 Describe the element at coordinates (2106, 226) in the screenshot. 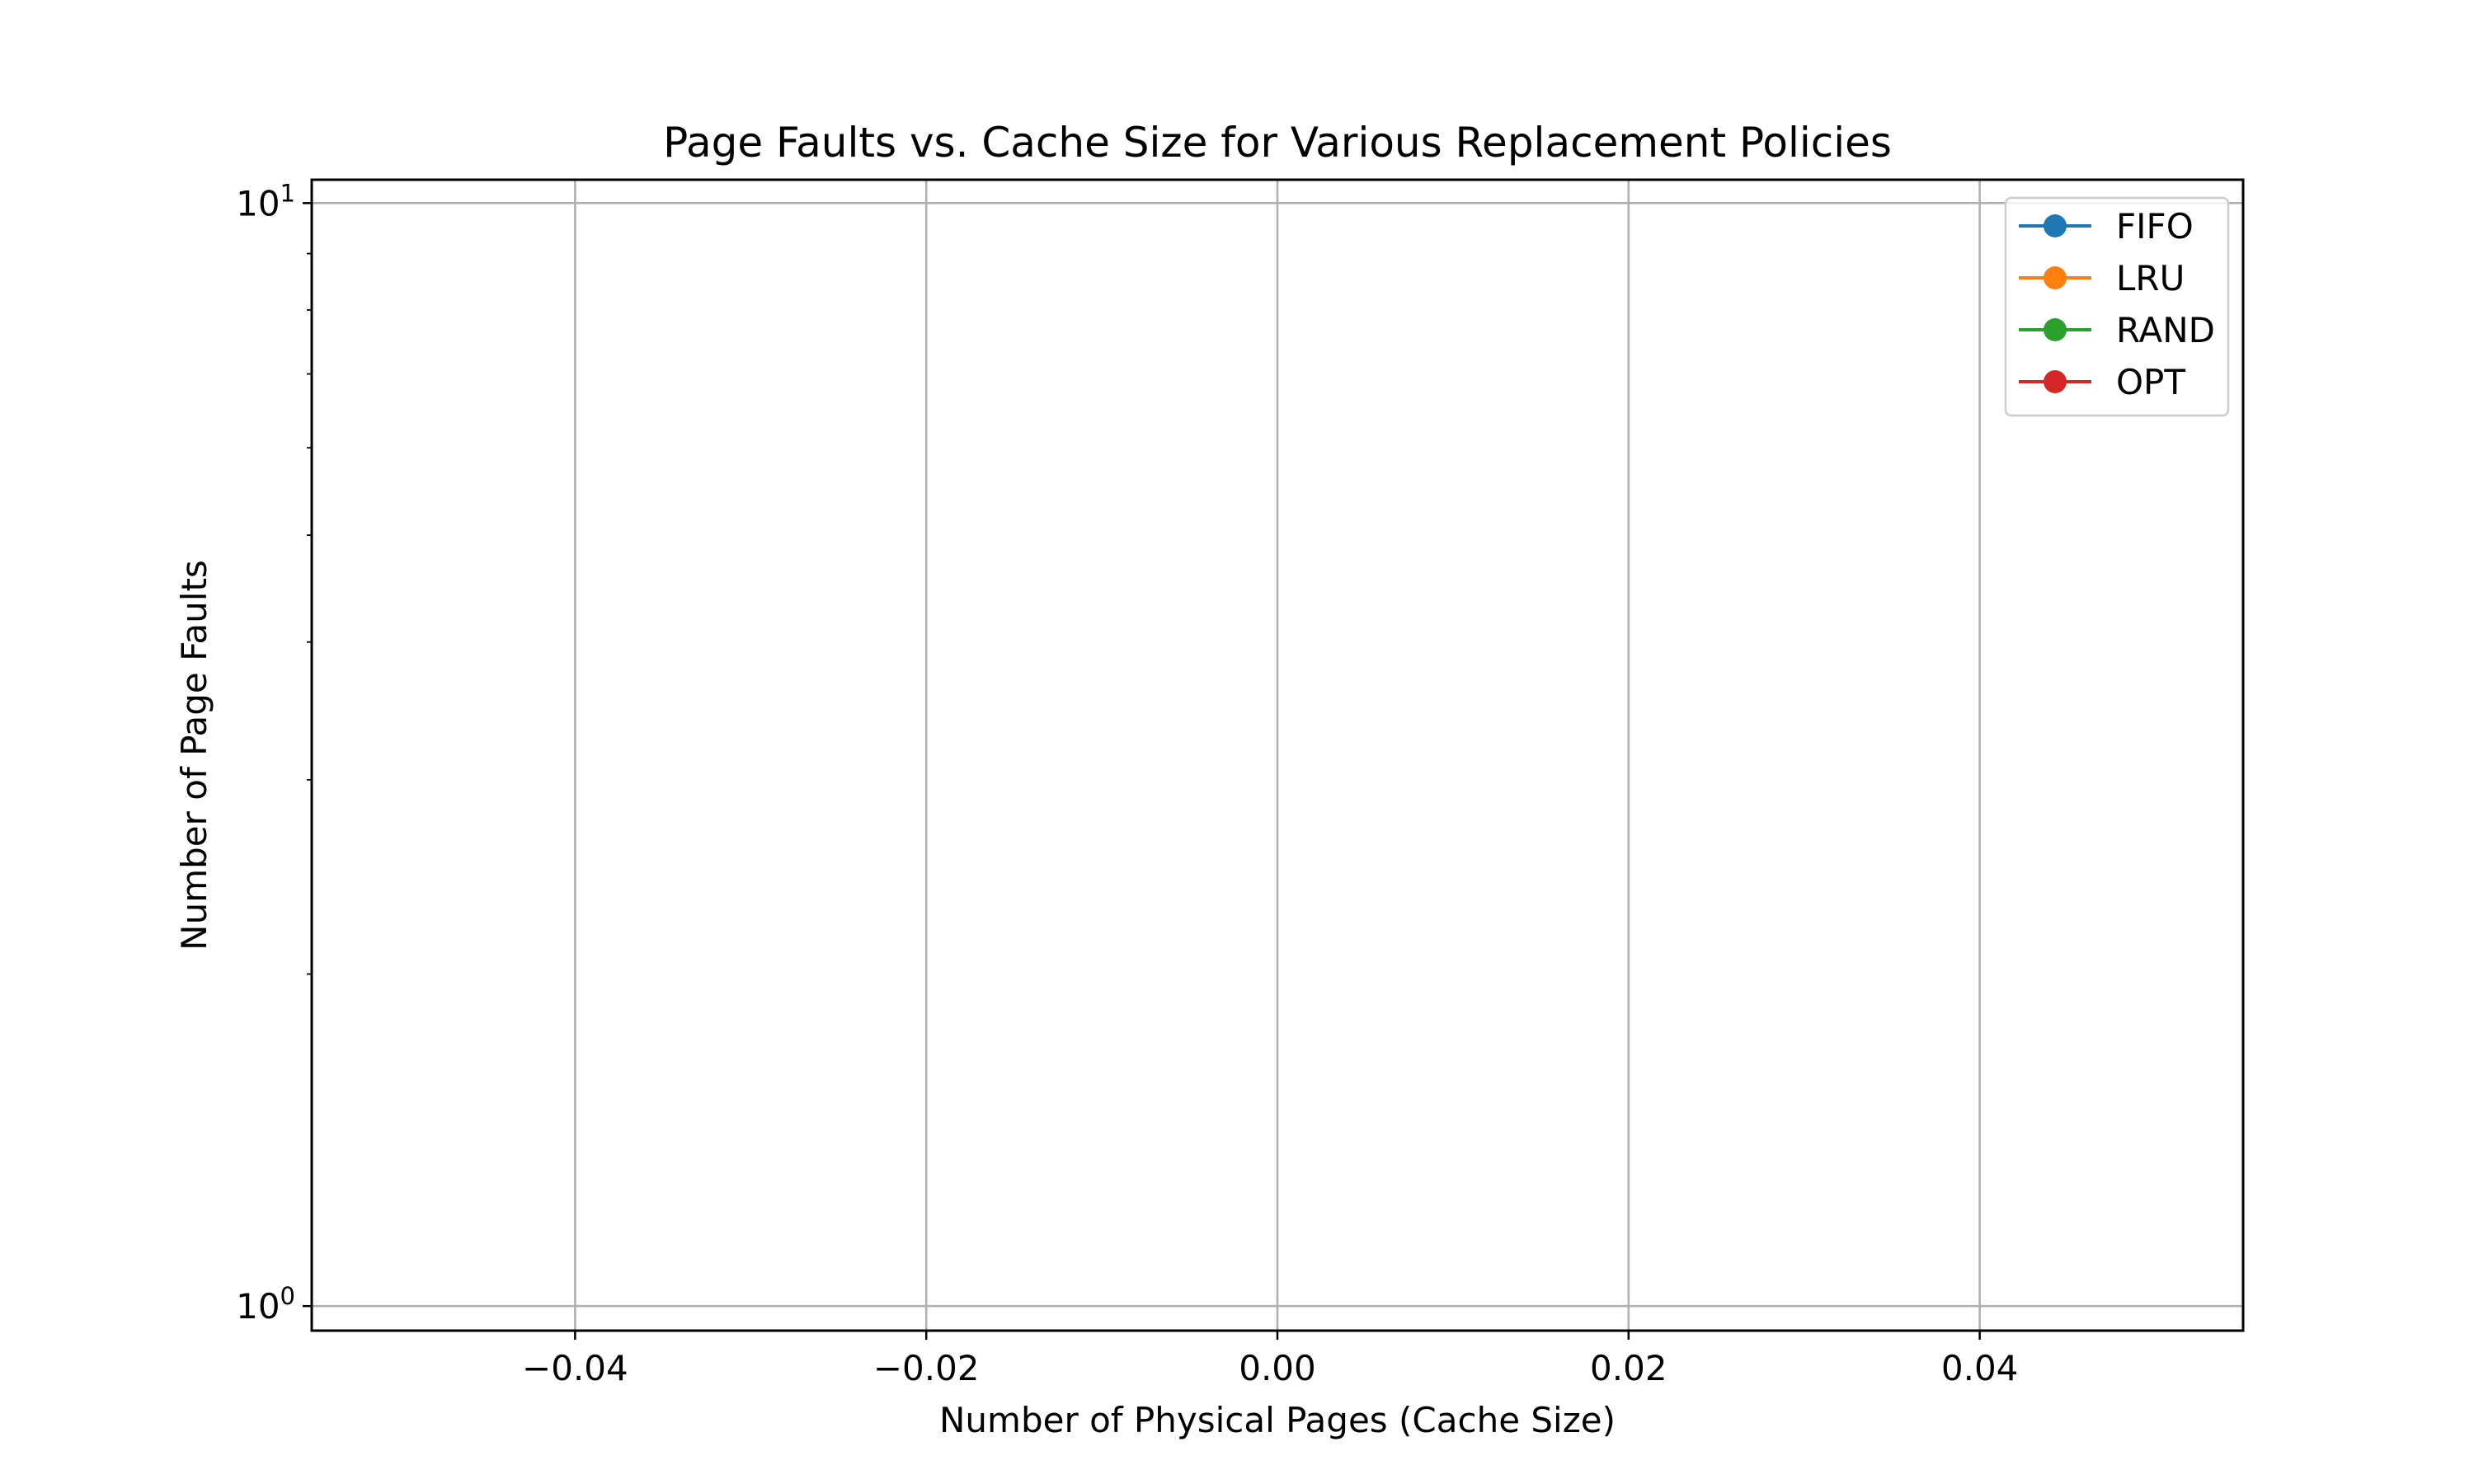

I see `legend-item-fifo: FIFO` at that location.